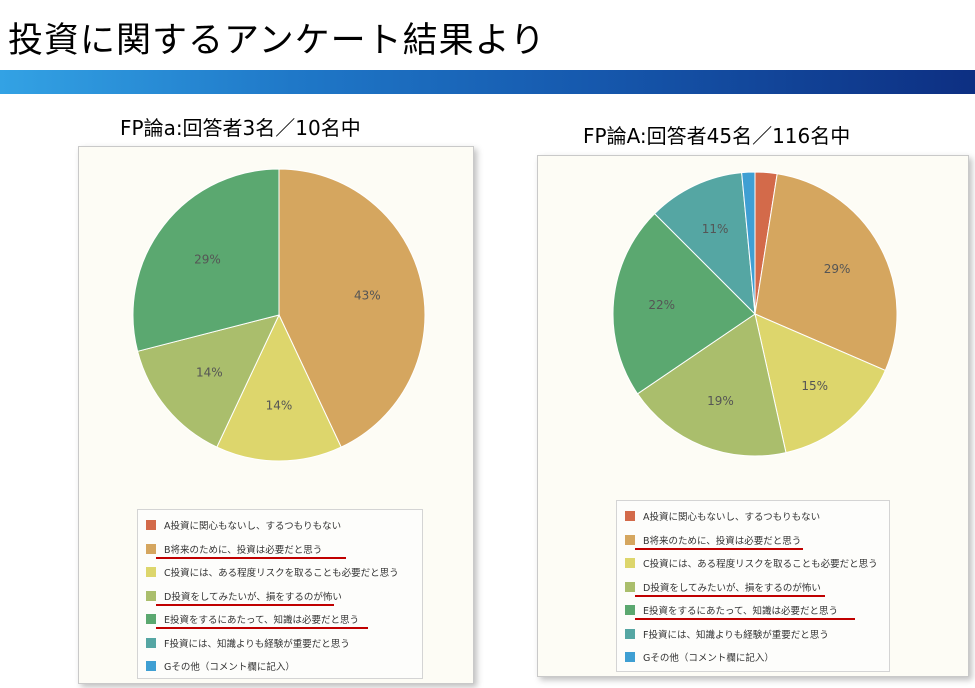  I want to click on chart-title-left: FP論a:回答者3名／10名中, so click(240, 128).